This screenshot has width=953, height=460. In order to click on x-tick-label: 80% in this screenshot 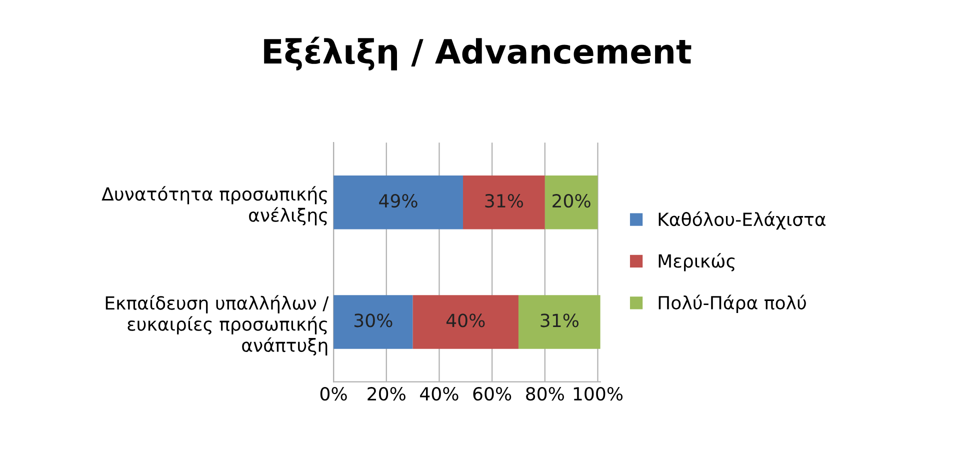, I will do `click(545, 393)`.